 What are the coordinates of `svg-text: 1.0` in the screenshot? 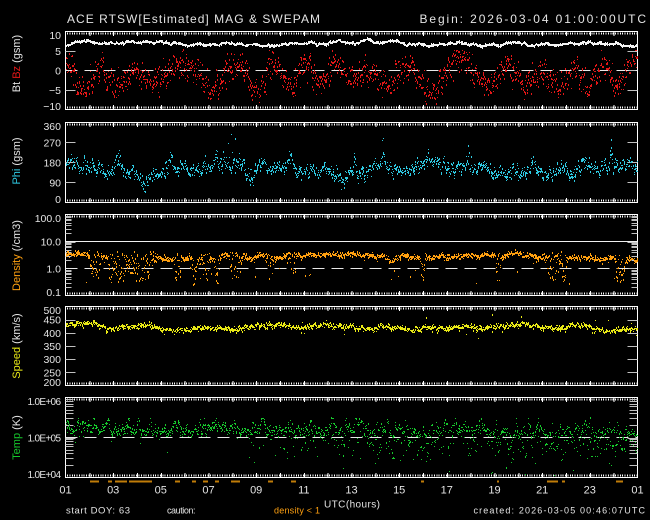 It's located at (53, 270).